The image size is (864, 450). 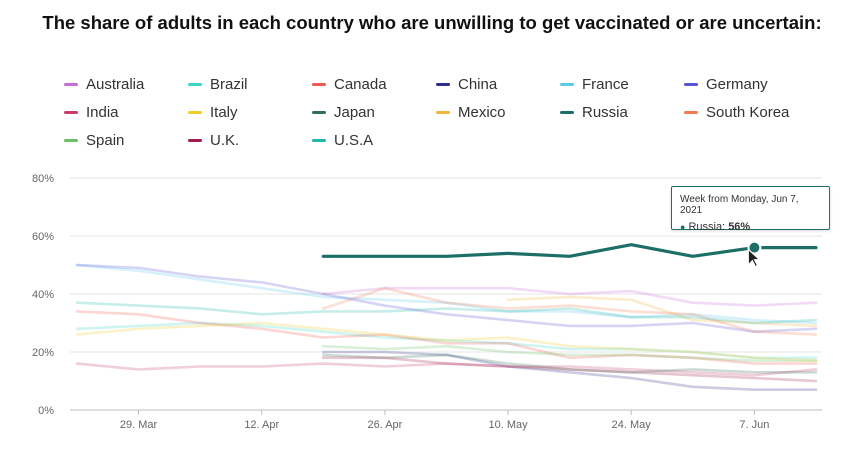 What do you see at coordinates (224, 112) in the screenshot?
I see `legend-label: Italy` at bounding box center [224, 112].